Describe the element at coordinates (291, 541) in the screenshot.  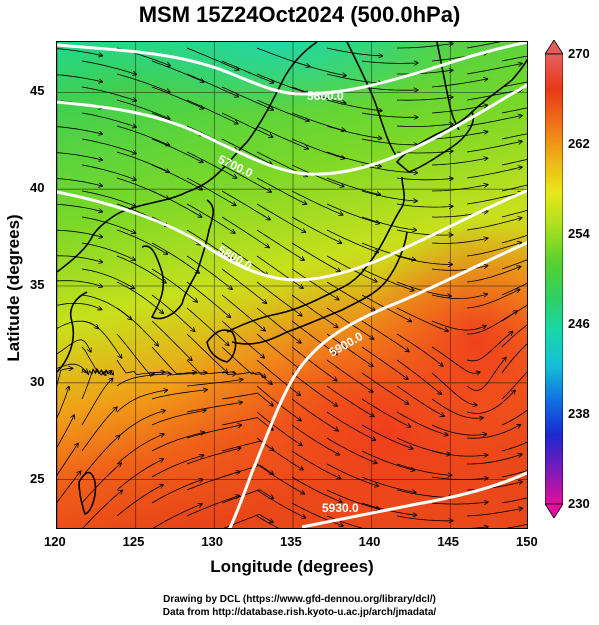
I see `x-tick-label: 135` at that location.